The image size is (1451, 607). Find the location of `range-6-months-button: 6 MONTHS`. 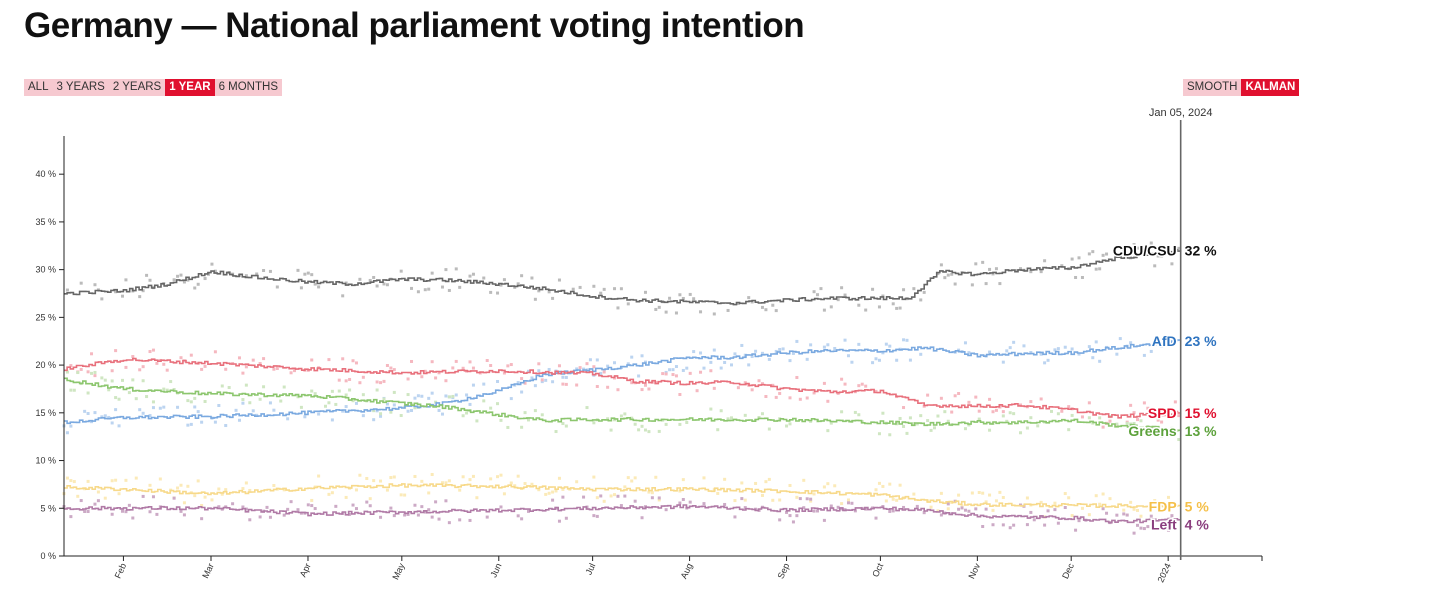

range-6-months-button: 6 MONTHS is located at coordinates (248, 87).